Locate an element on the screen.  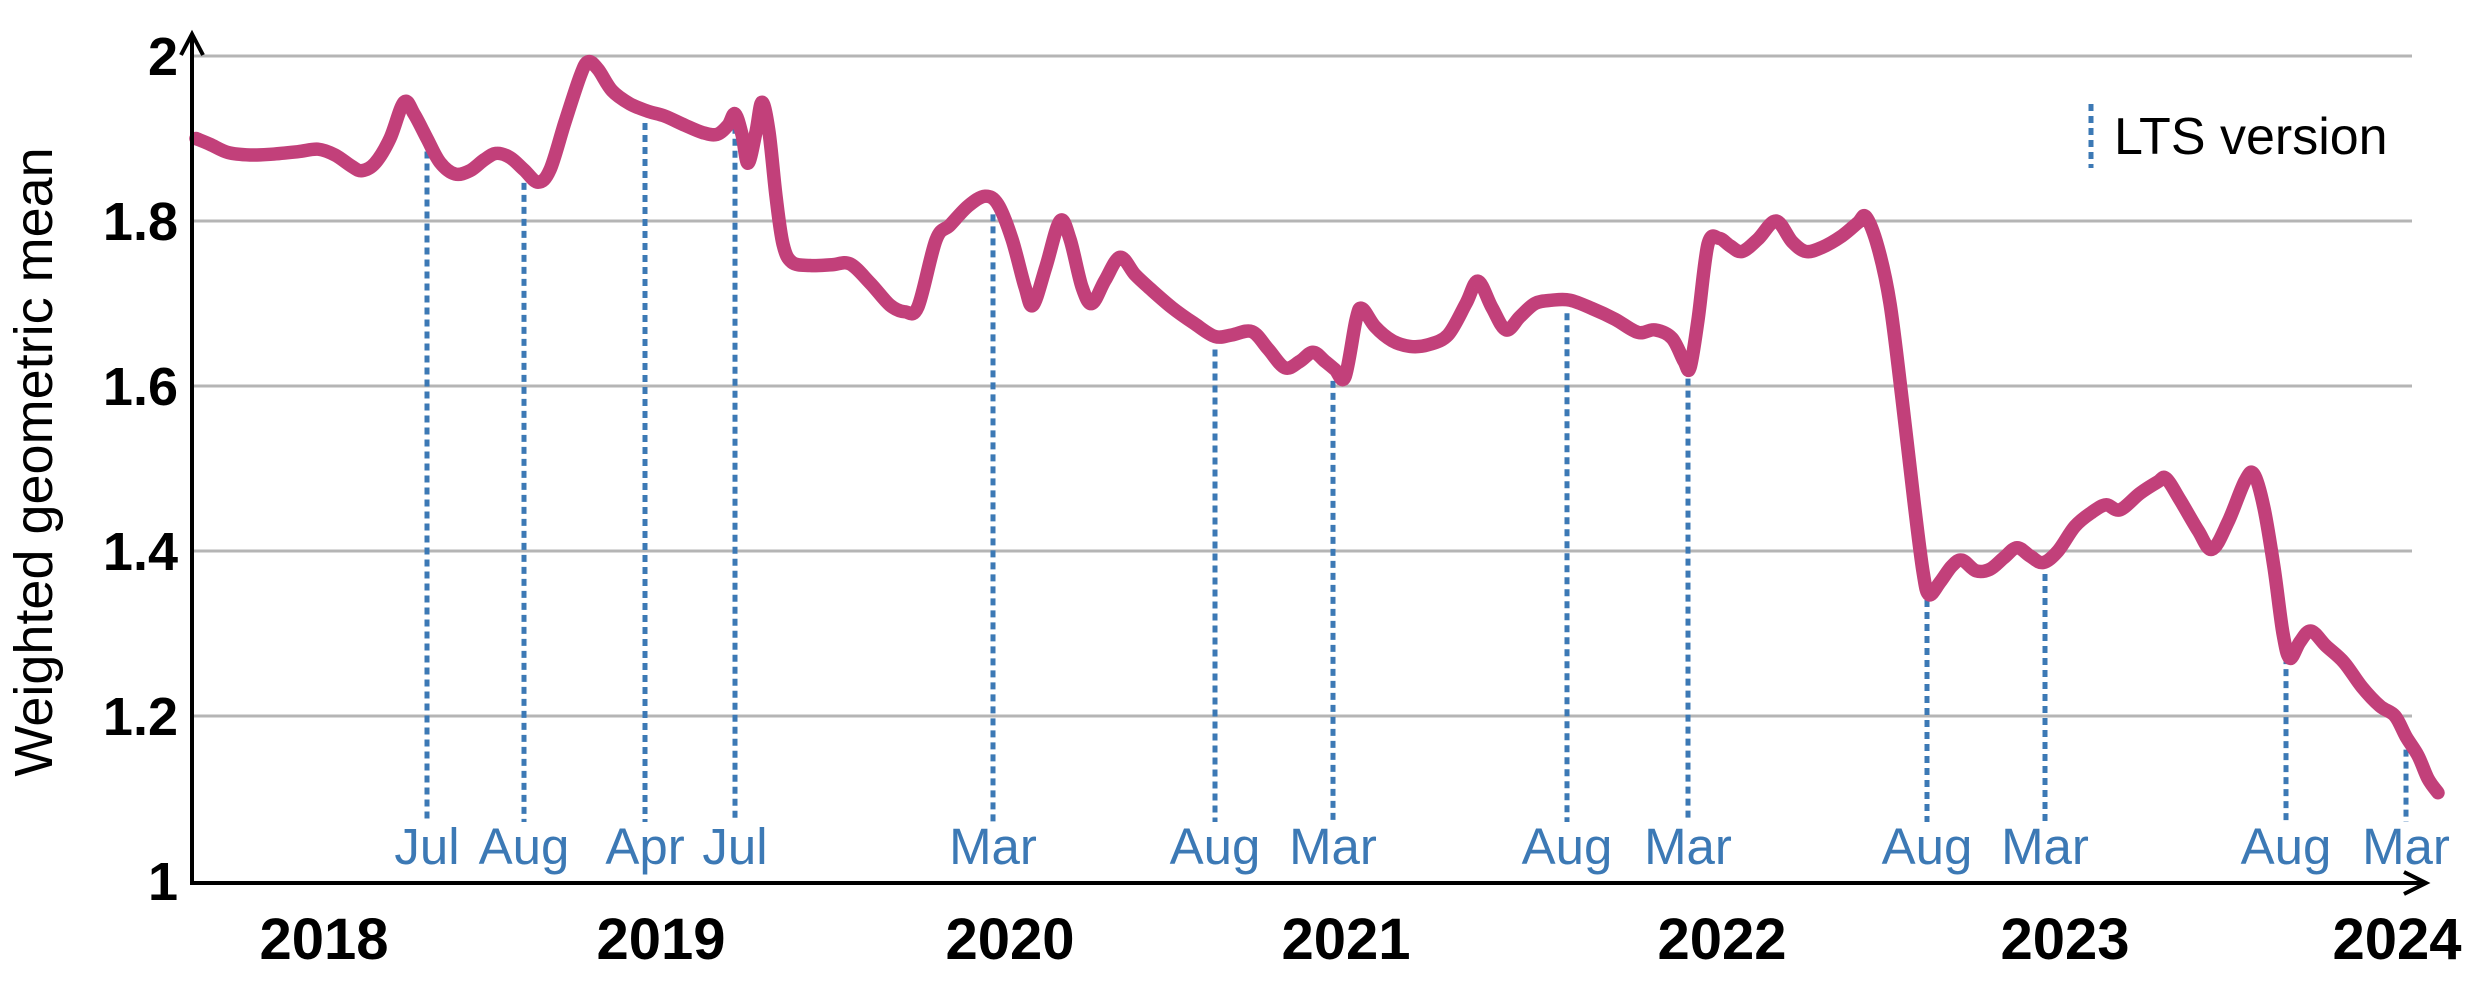
y-axis-arrowhead is located at coordinates (192, 42).